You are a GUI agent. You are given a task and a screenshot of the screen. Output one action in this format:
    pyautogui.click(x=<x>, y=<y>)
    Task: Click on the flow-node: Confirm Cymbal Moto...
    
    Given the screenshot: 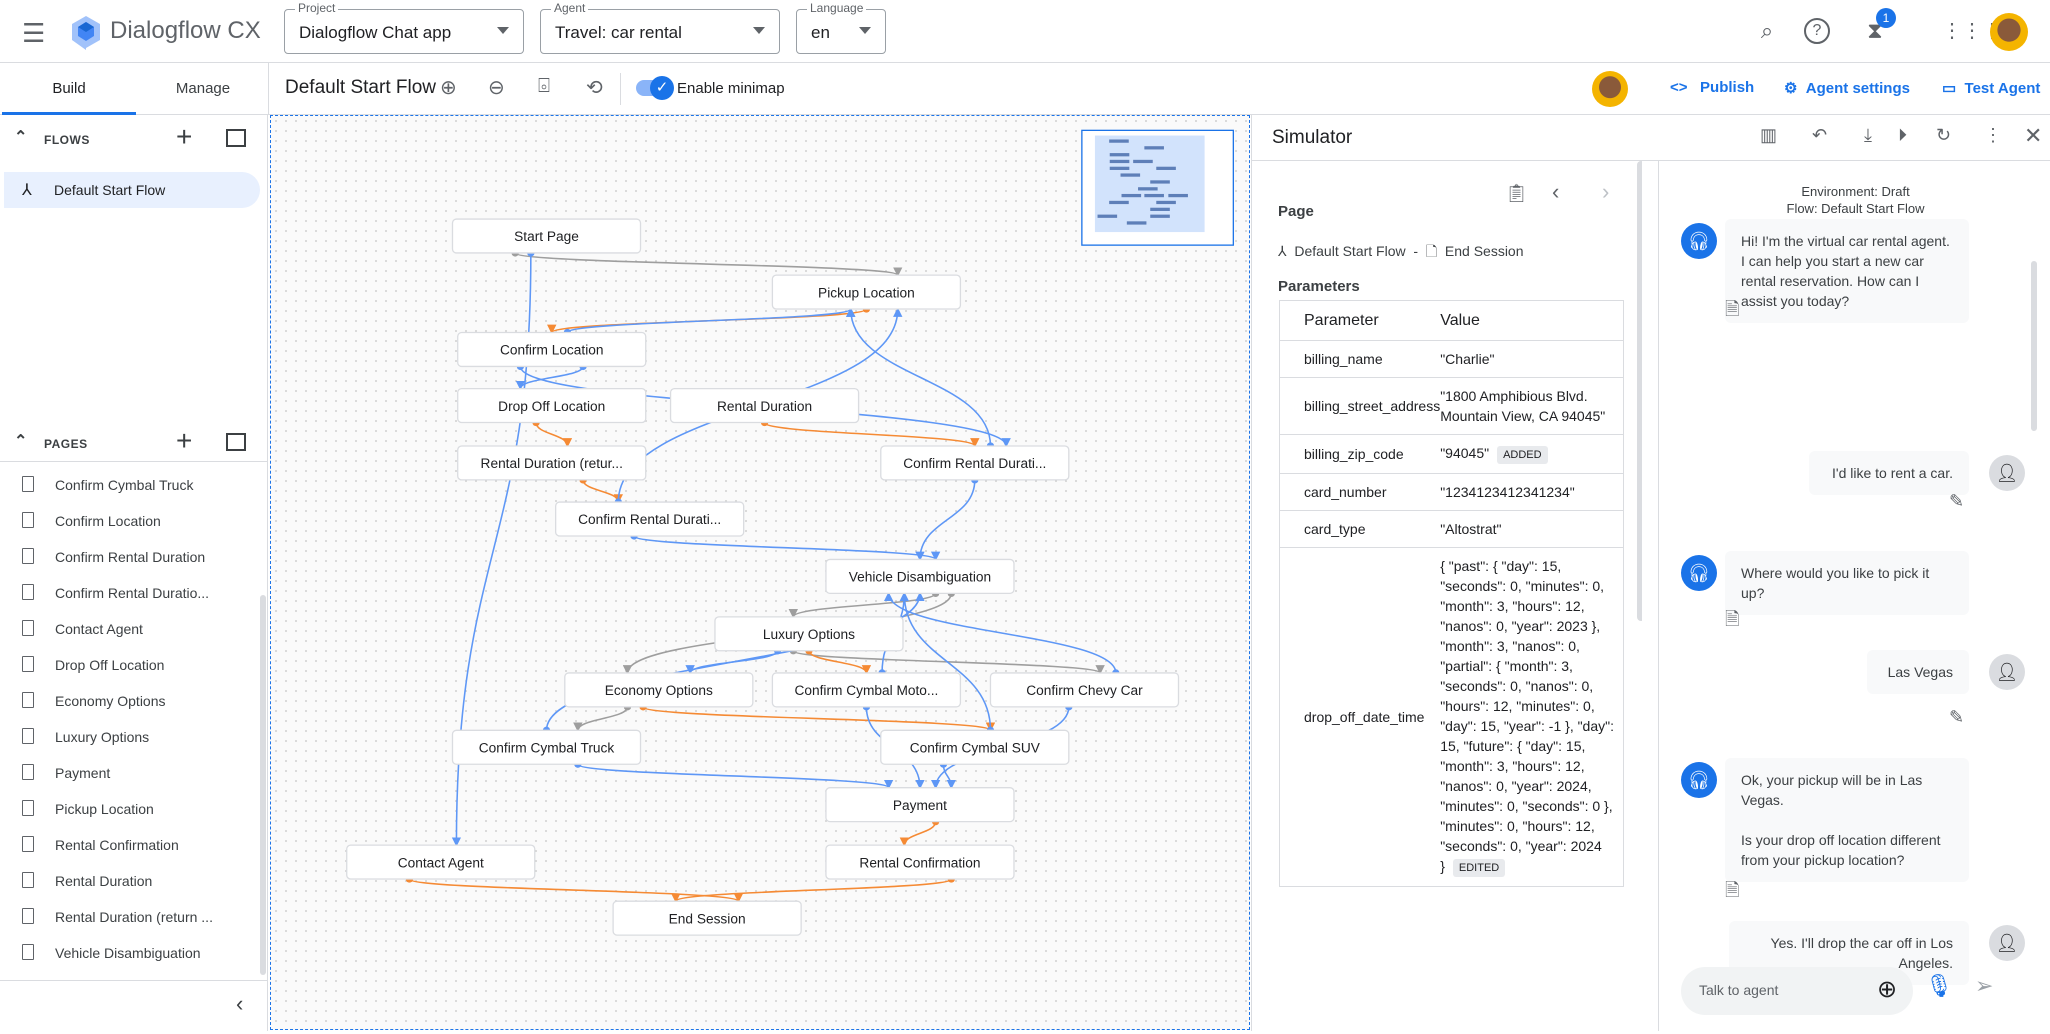 What is the action you would take?
    pyautogui.click(x=866, y=690)
    